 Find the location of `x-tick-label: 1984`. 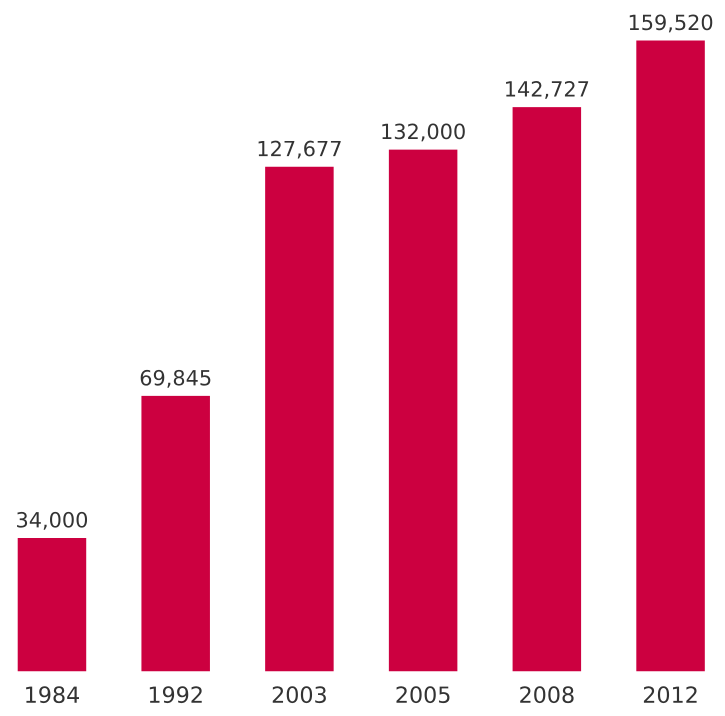

x-tick-label: 1984 is located at coordinates (52, 695).